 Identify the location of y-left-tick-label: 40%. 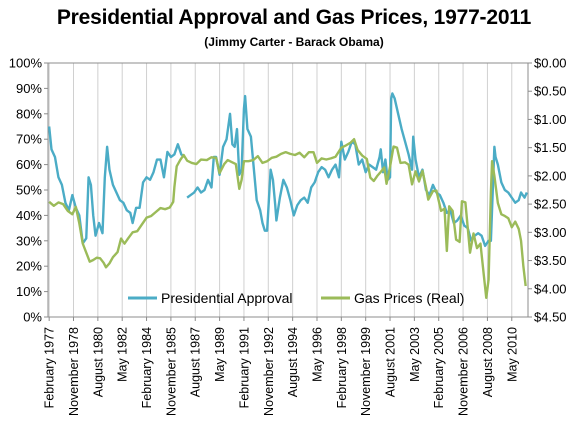
(29, 215).